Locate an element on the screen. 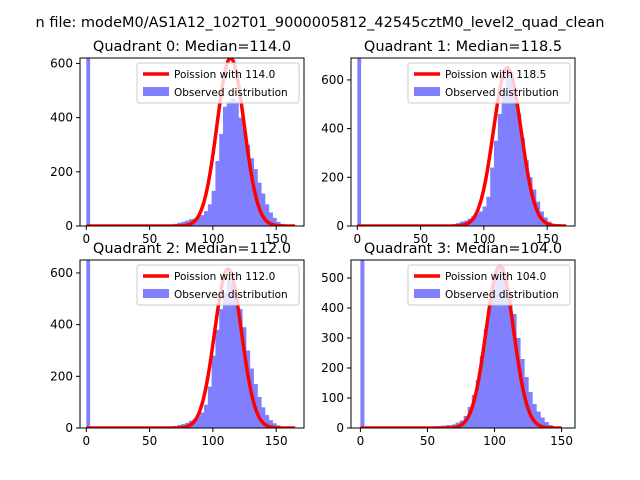 The image size is (640, 480). plot-area is located at coordinates (461, 344).